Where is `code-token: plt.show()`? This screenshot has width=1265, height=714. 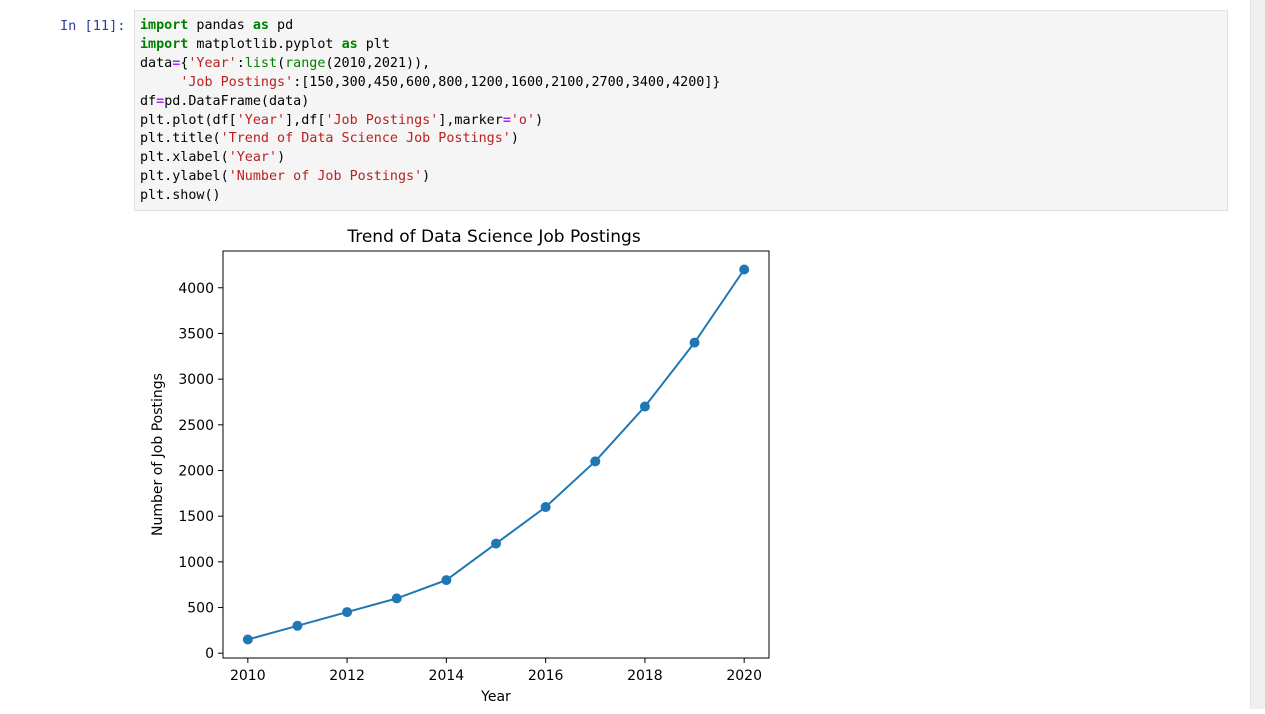
code-token: plt.show() is located at coordinates (180, 196).